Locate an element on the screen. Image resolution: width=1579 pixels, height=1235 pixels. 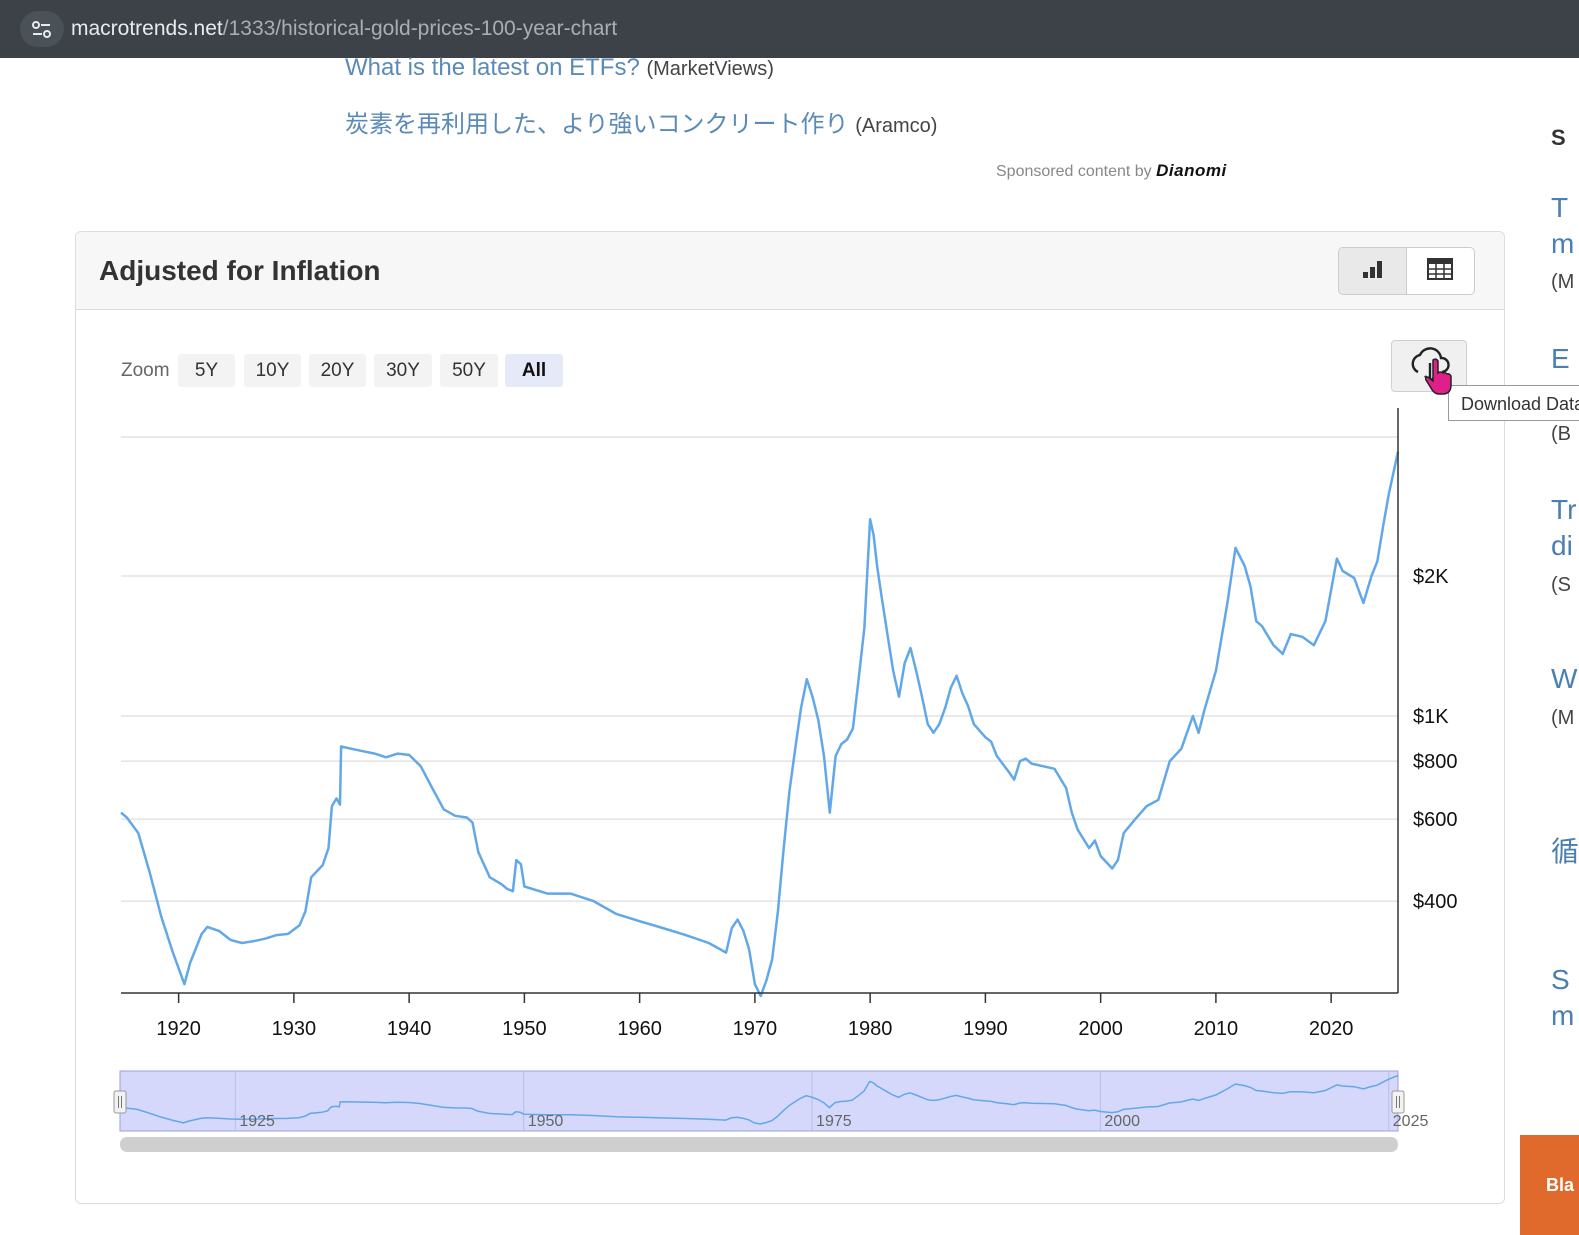
navigator-right-handle is located at coordinates (1398, 1102).